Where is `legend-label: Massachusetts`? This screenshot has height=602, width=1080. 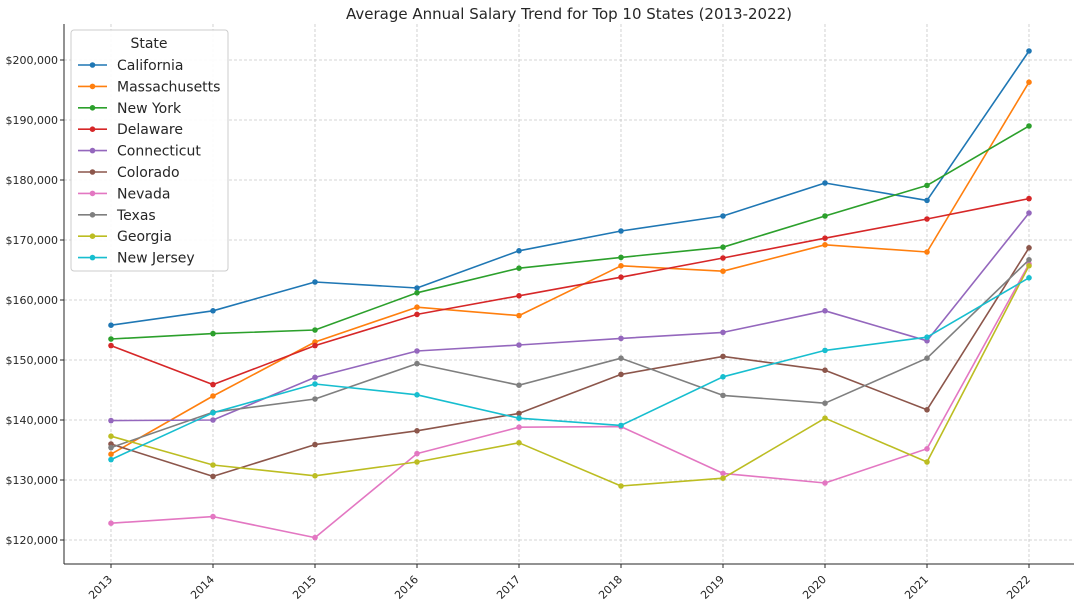
legend-label: Massachusetts is located at coordinates (168, 87).